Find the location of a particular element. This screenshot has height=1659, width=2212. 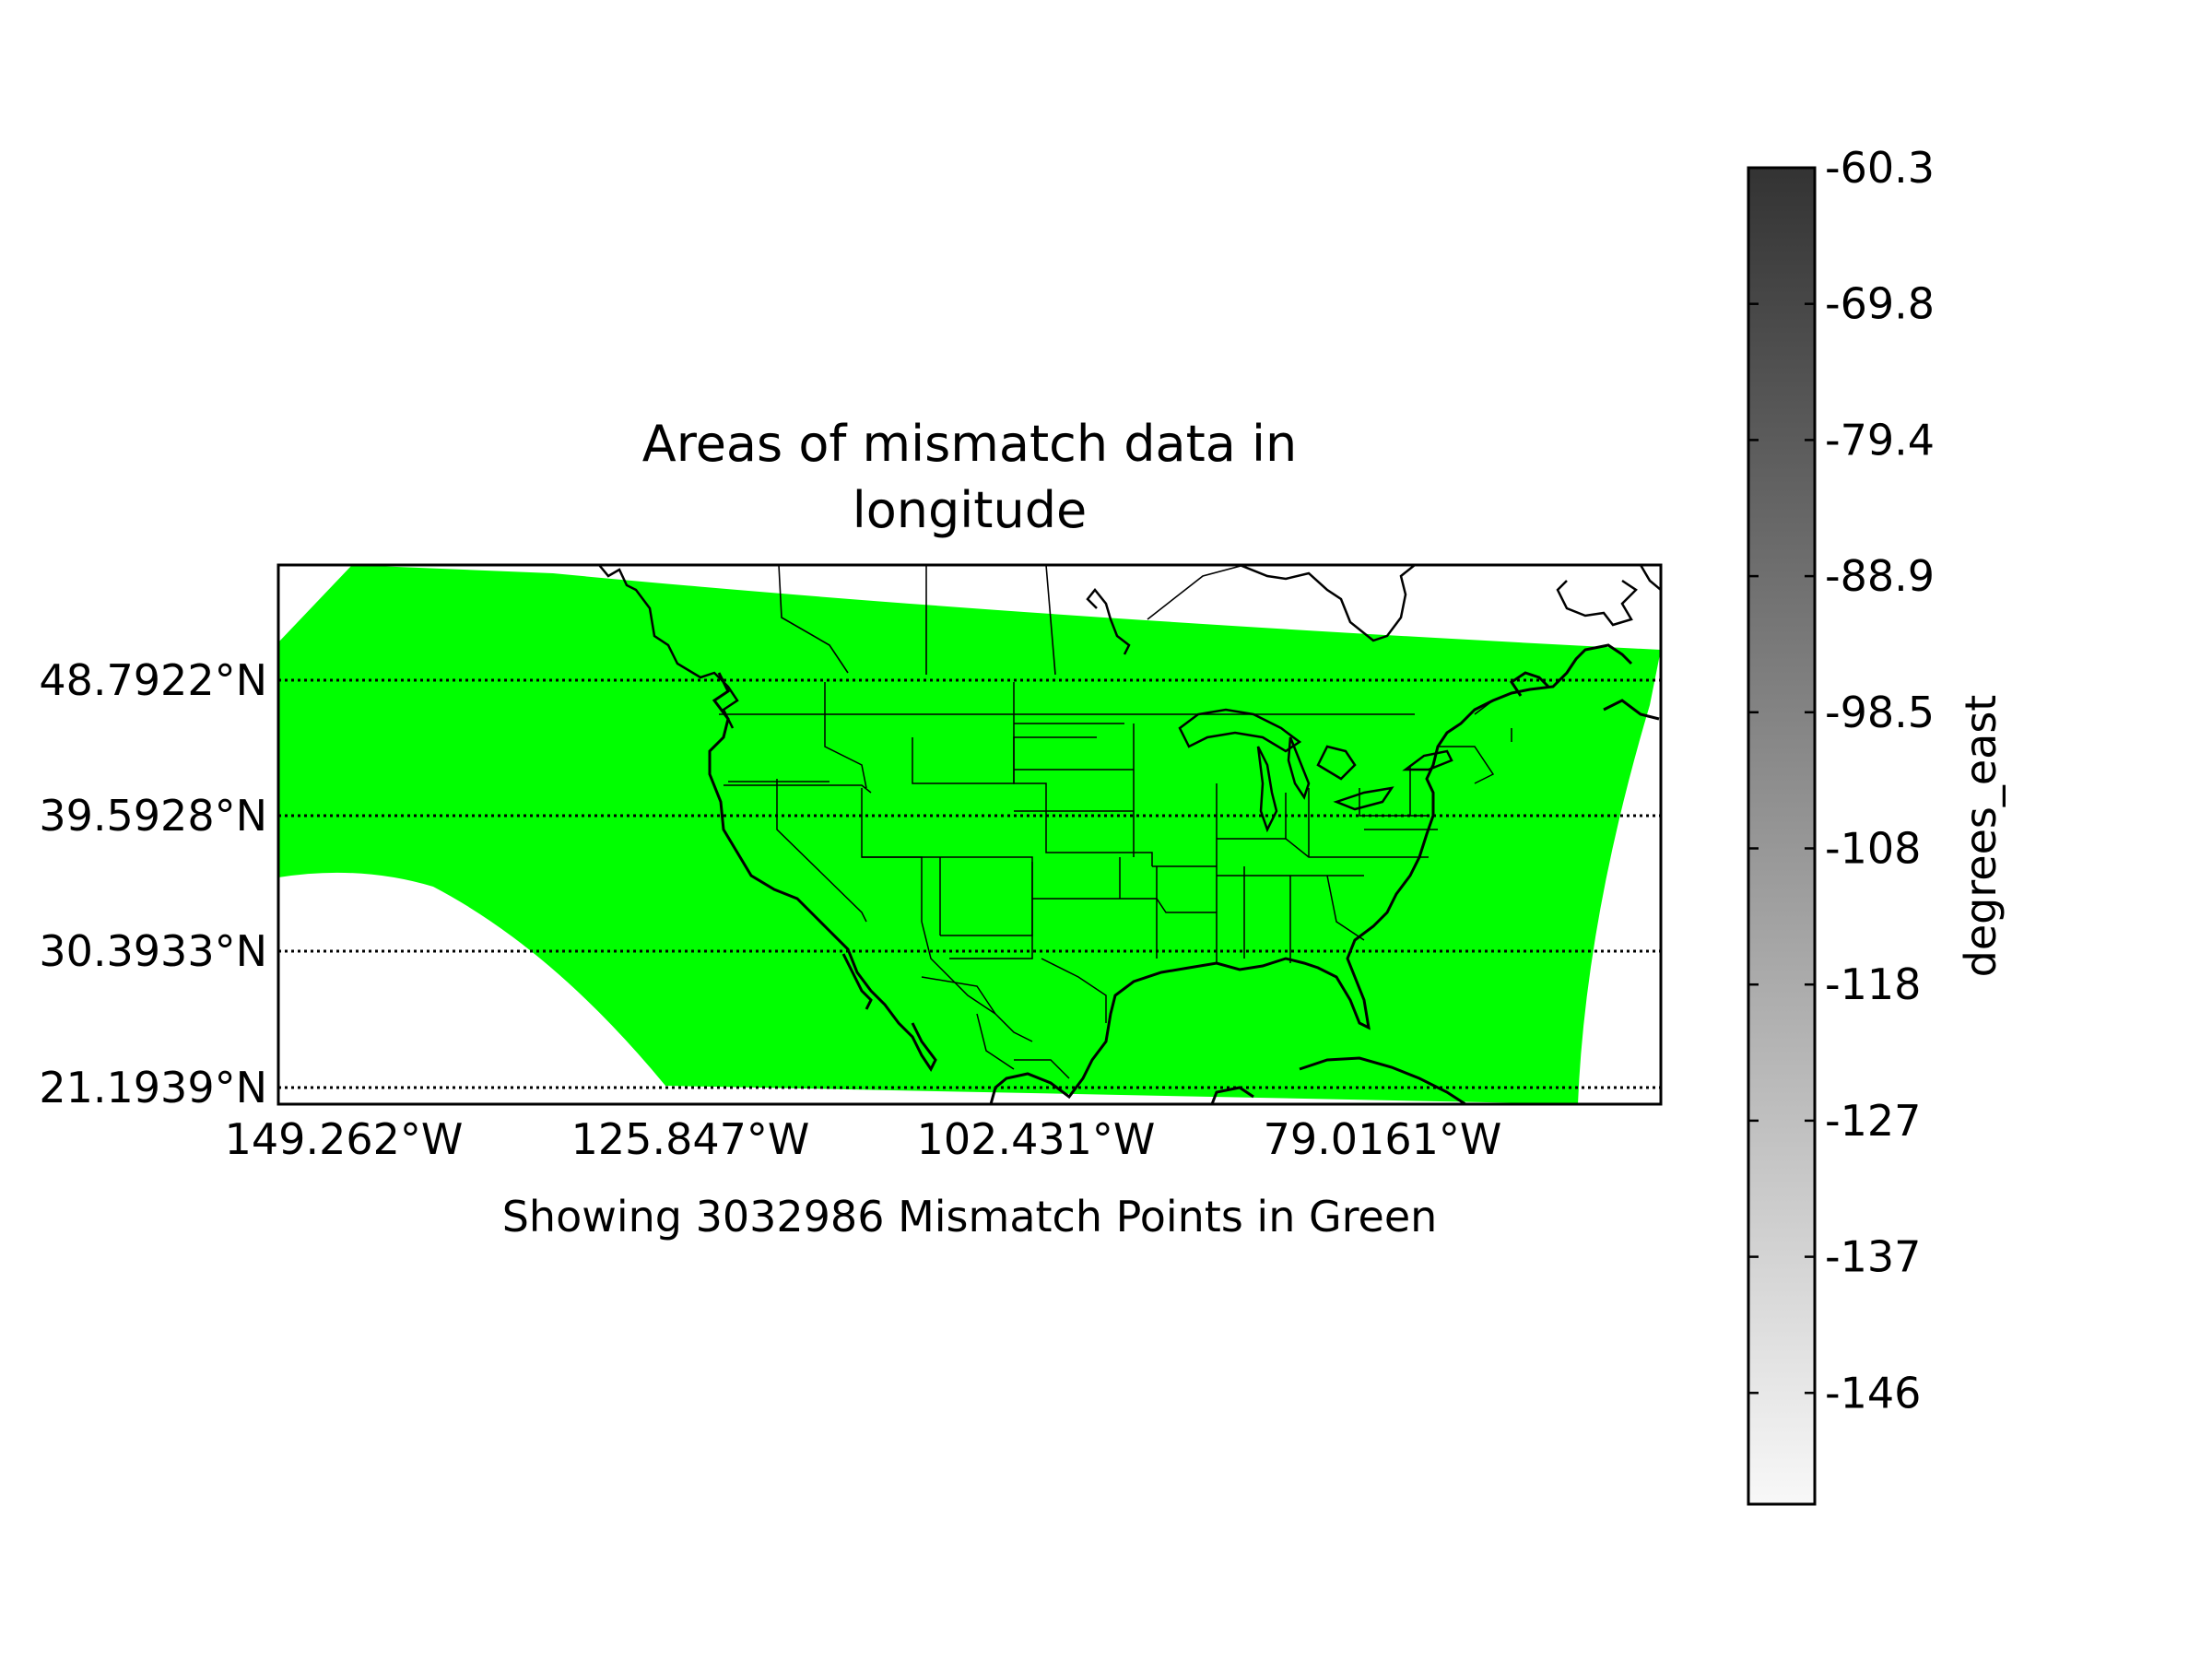

colorbar-label: degrees_east is located at coordinates (1981, 836).